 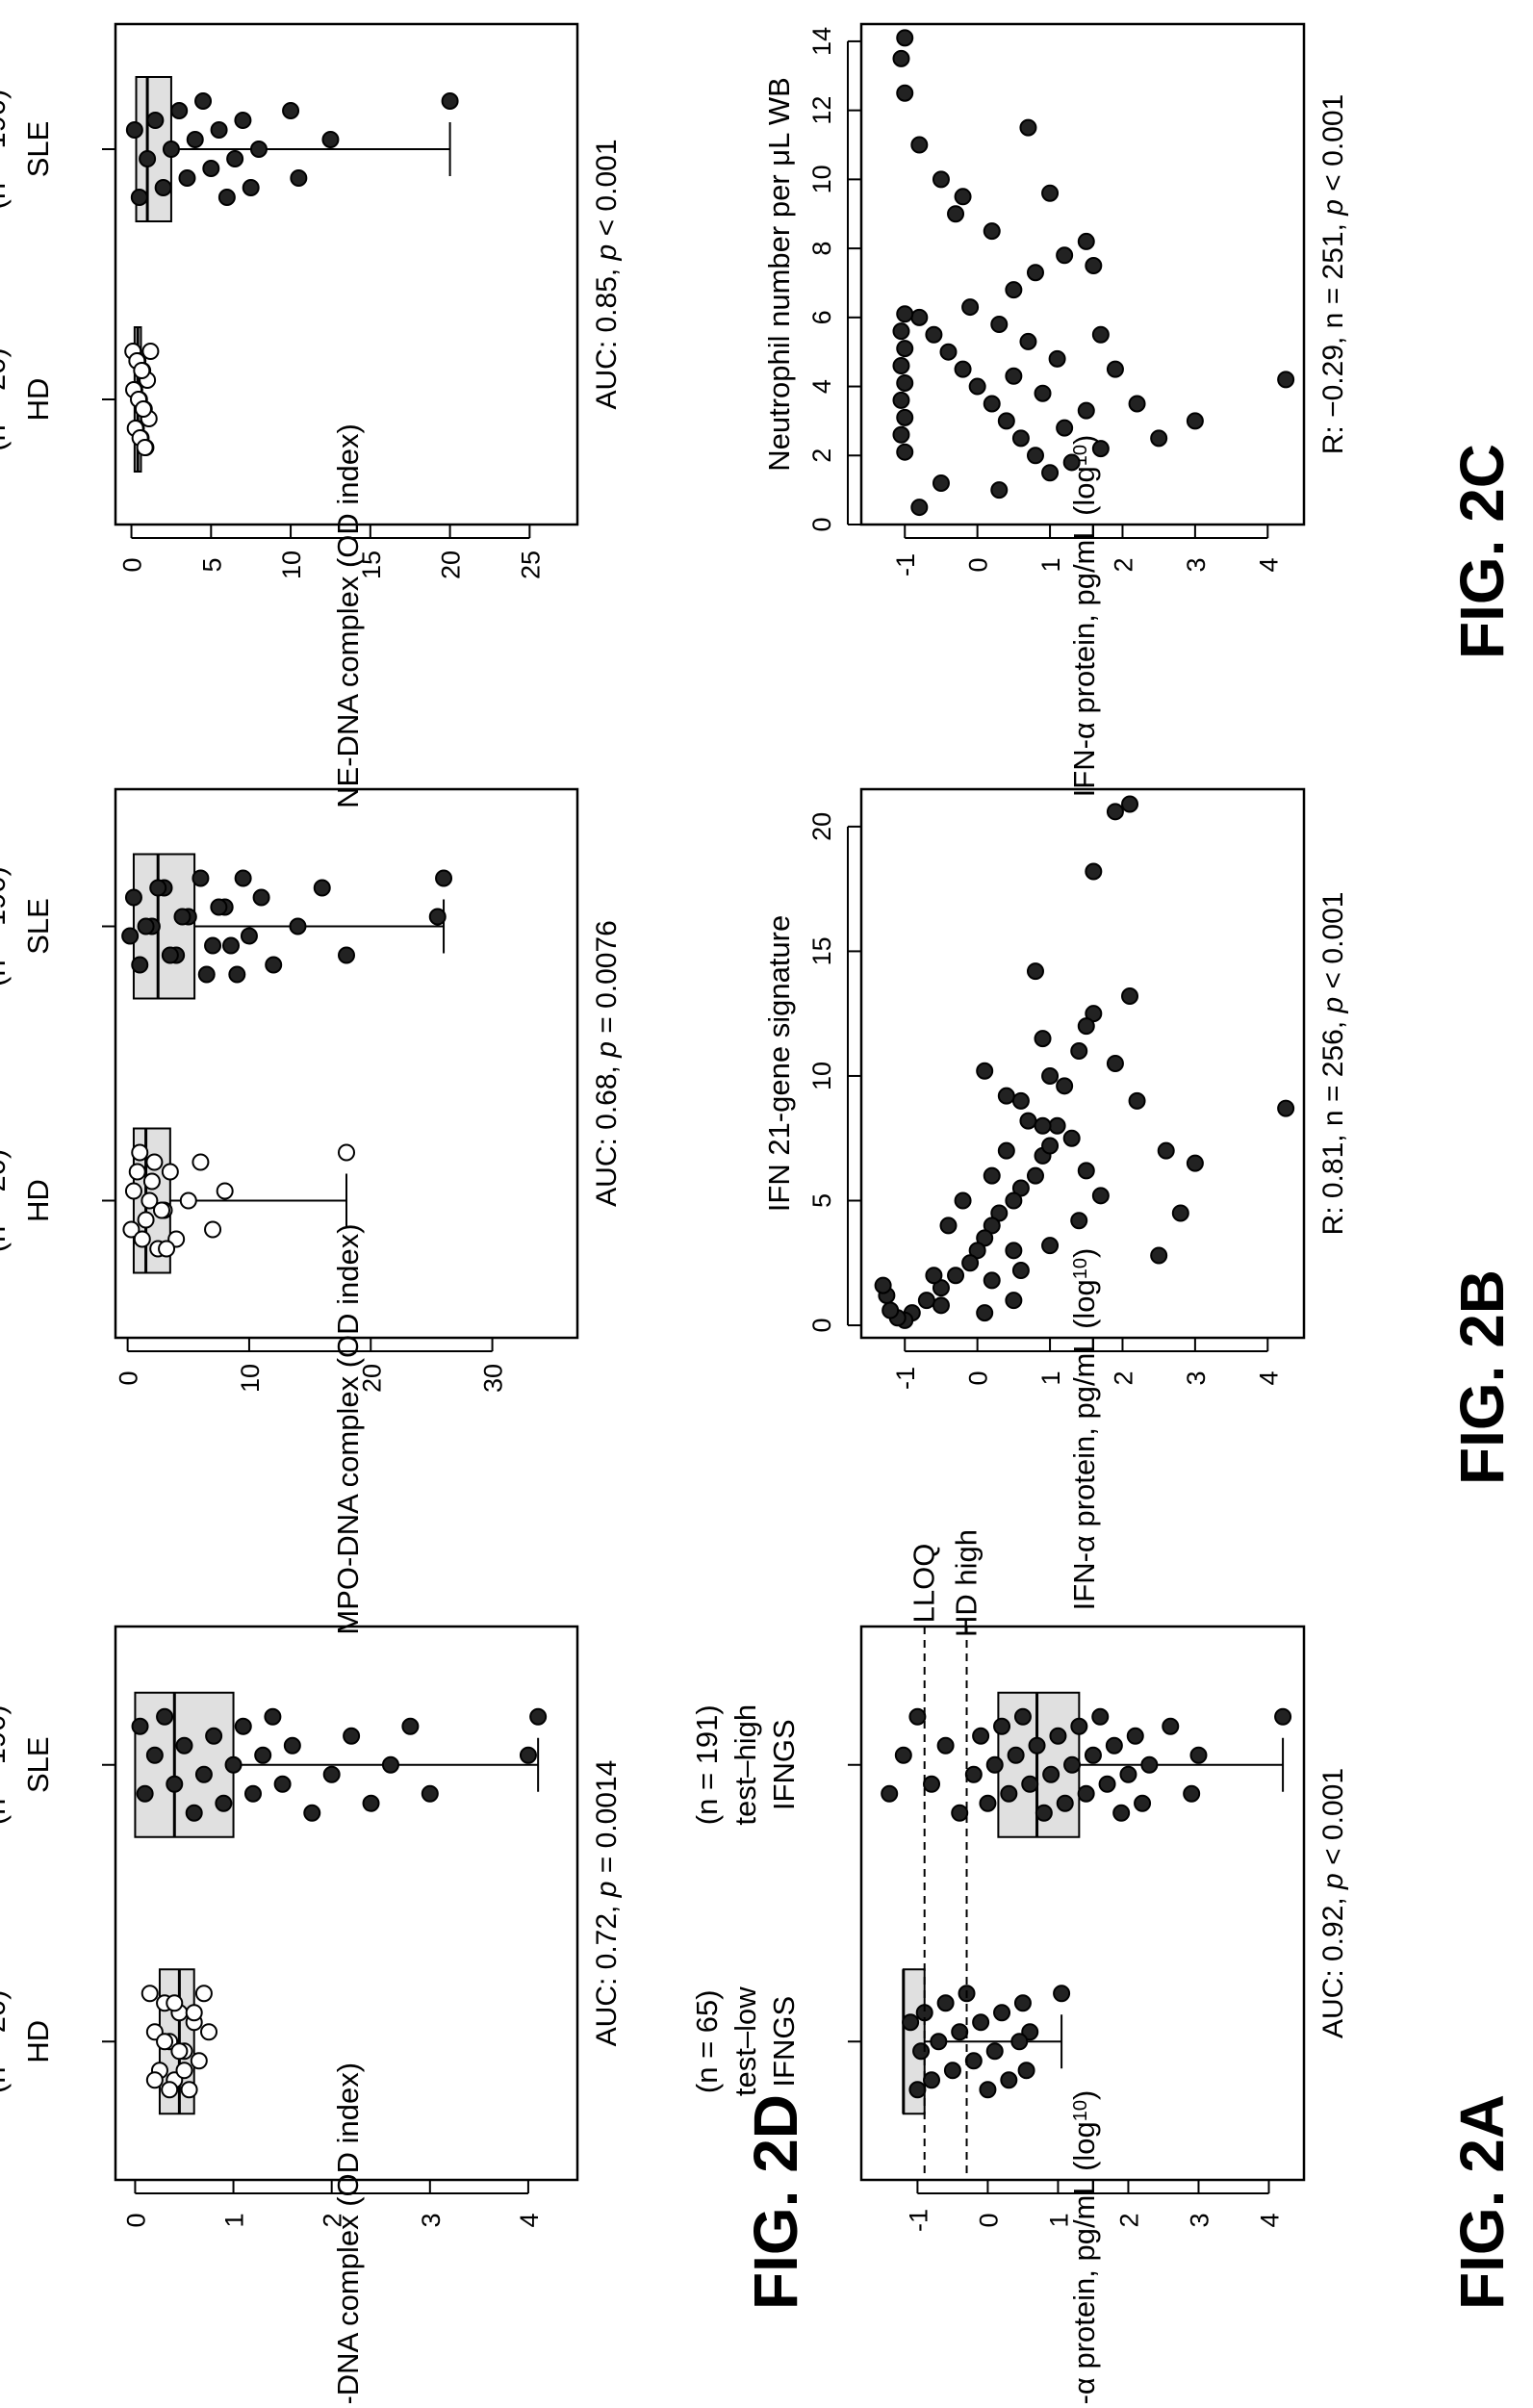 I want to click on panel-2a-category-n: (n = 65), so click(x=707, y=2041).